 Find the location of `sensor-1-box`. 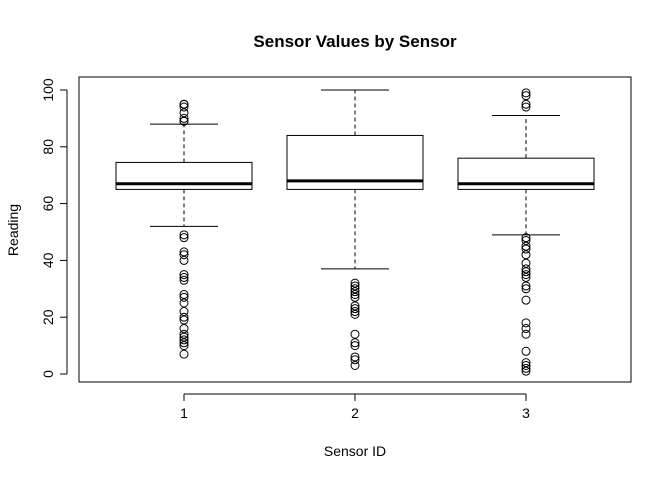

sensor-1-box is located at coordinates (184, 175).